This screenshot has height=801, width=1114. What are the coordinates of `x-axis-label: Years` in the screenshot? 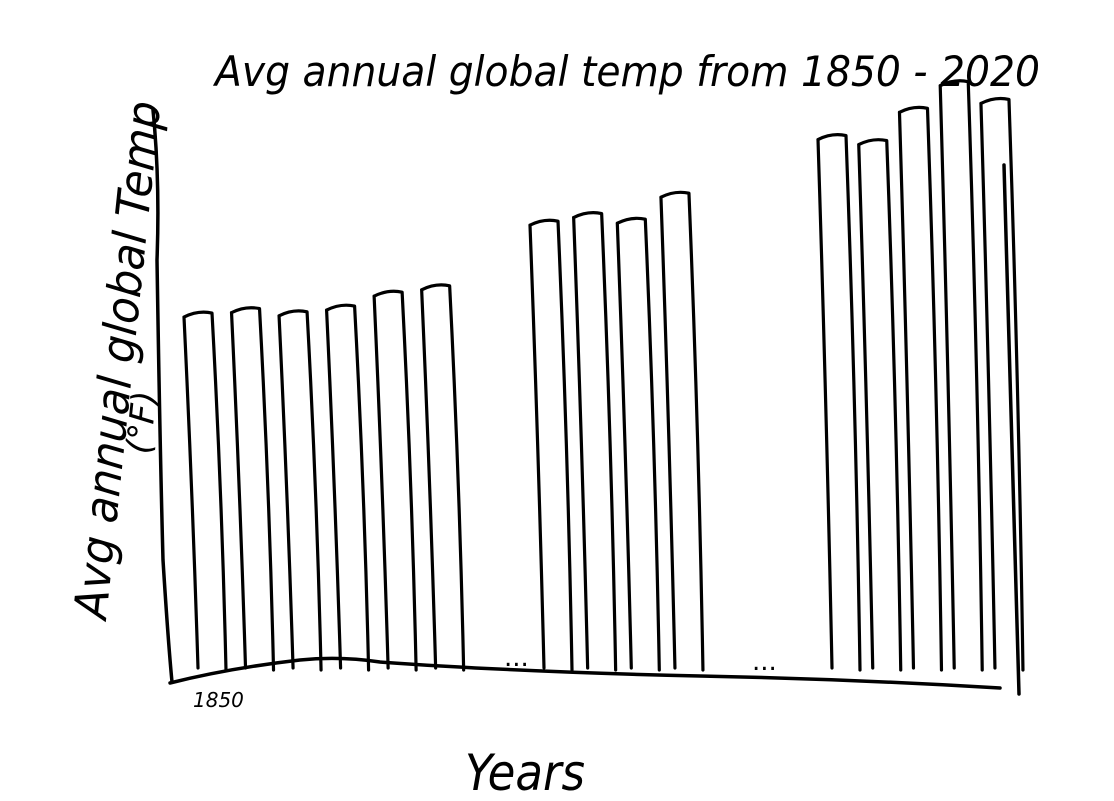 It's located at (525, 770).